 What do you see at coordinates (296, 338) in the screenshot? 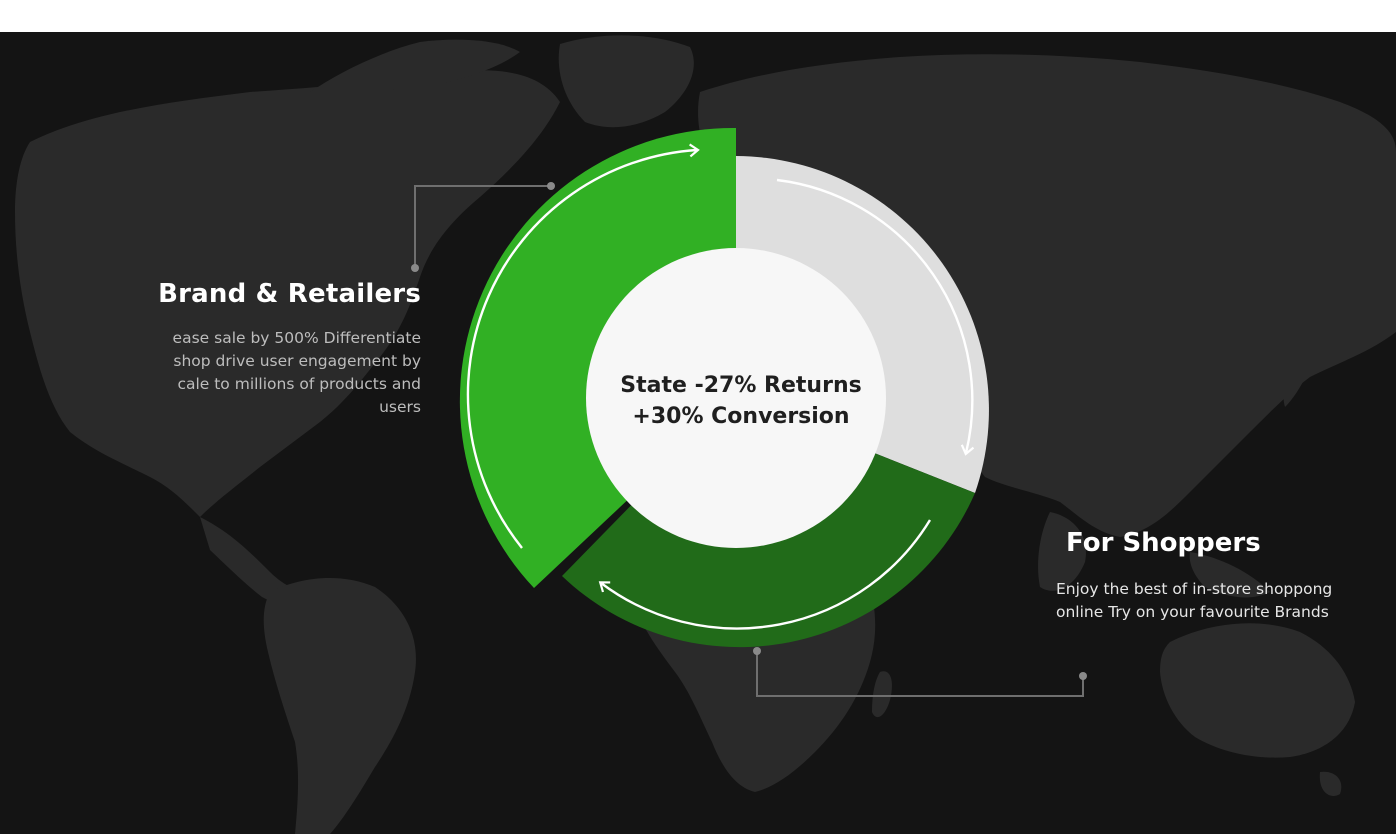
I see `description-line: ease sale by 500% Differentiate` at bounding box center [296, 338].